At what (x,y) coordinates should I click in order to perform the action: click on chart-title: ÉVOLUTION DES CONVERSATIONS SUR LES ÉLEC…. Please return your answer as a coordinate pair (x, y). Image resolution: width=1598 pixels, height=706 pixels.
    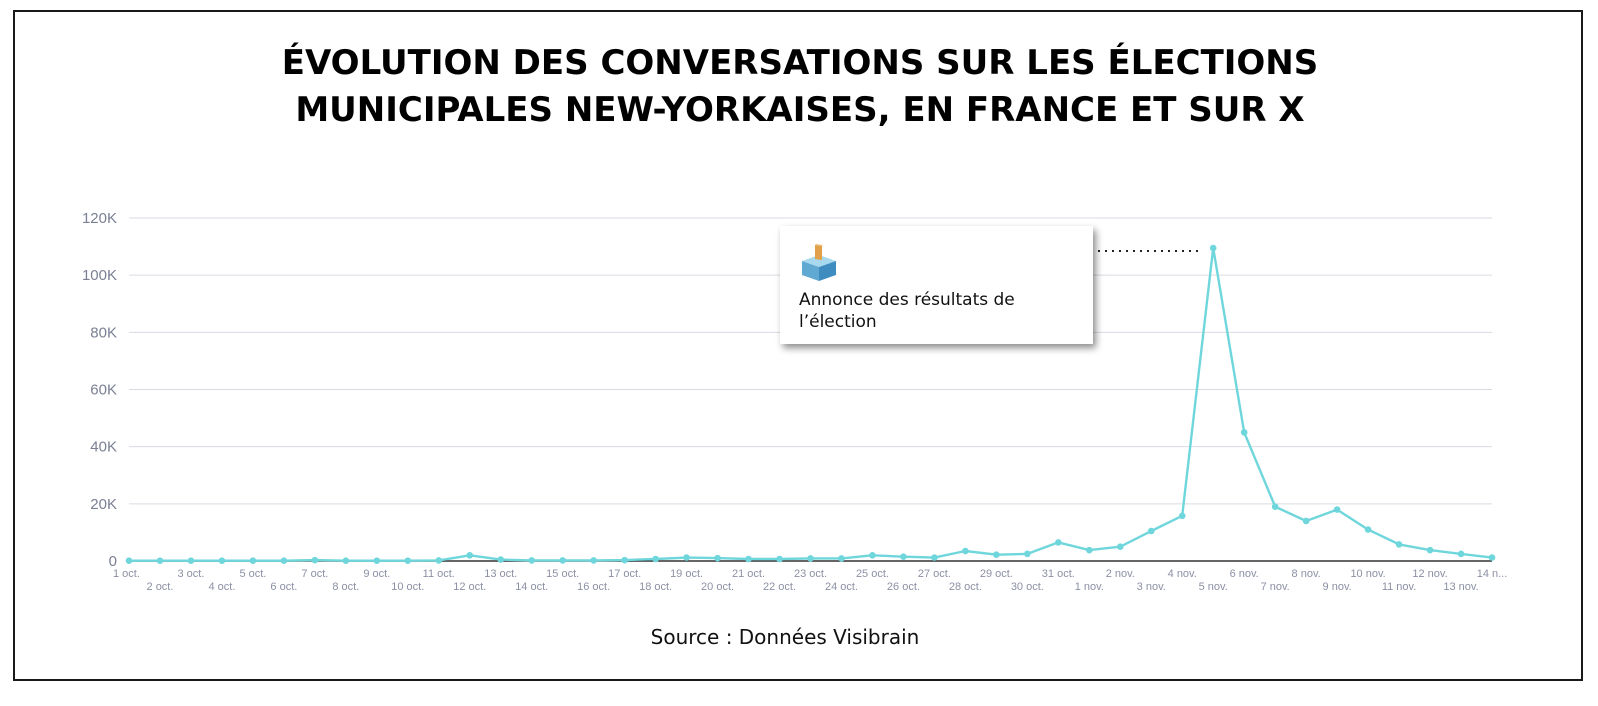
    Looking at the image, I should click on (800, 87).